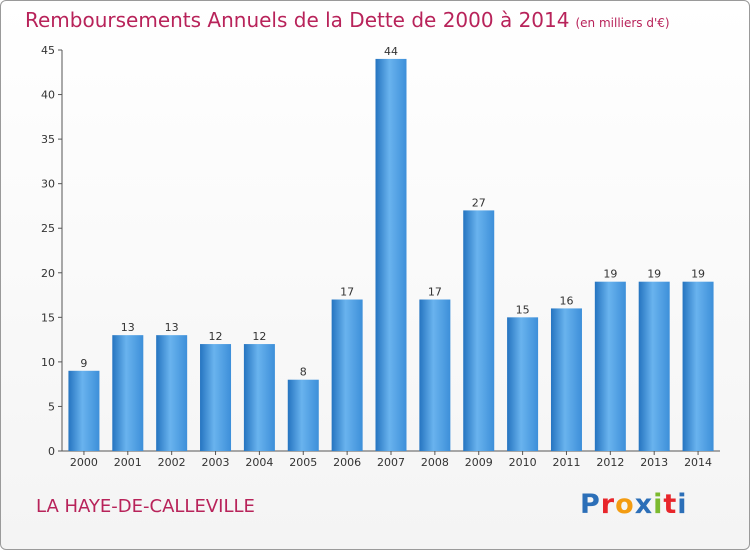  Describe the element at coordinates (48, 184) in the screenshot. I see `y-tick-label: 30` at that location.